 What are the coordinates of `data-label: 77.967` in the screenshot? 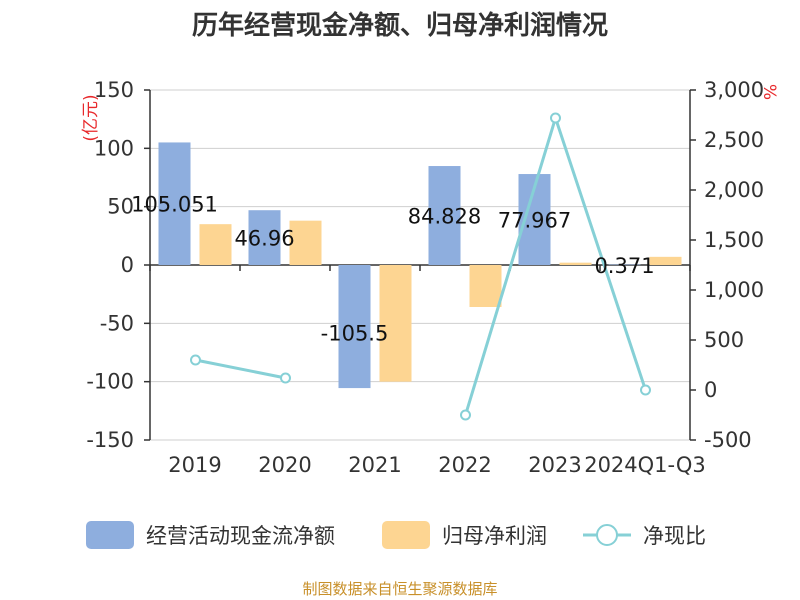 It's located at (534, 221).